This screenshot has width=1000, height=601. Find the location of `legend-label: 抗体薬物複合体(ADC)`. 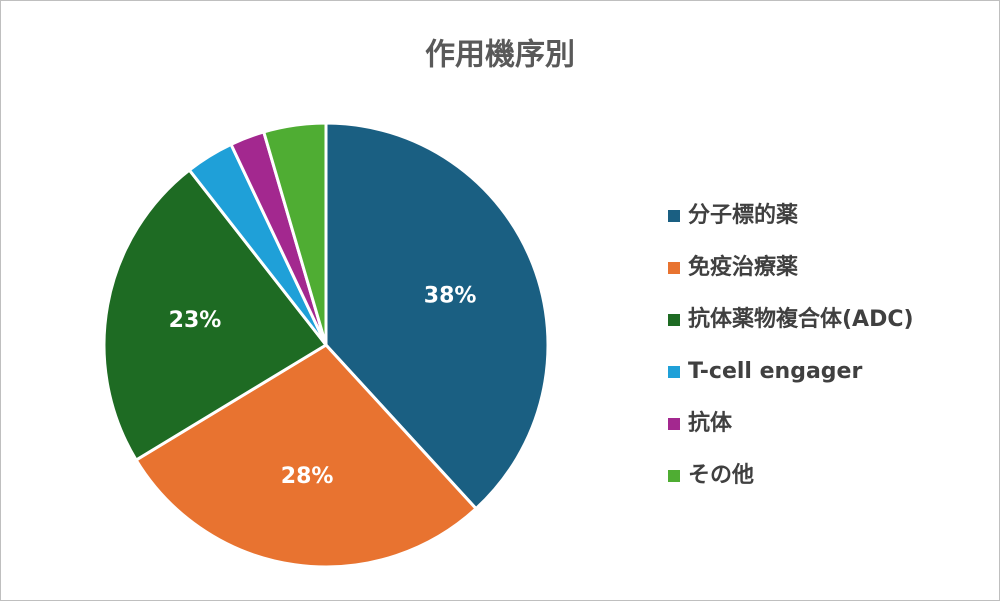

legend-label: 抗体薬物複合体(ADC) is located at coordinates (801, 319).